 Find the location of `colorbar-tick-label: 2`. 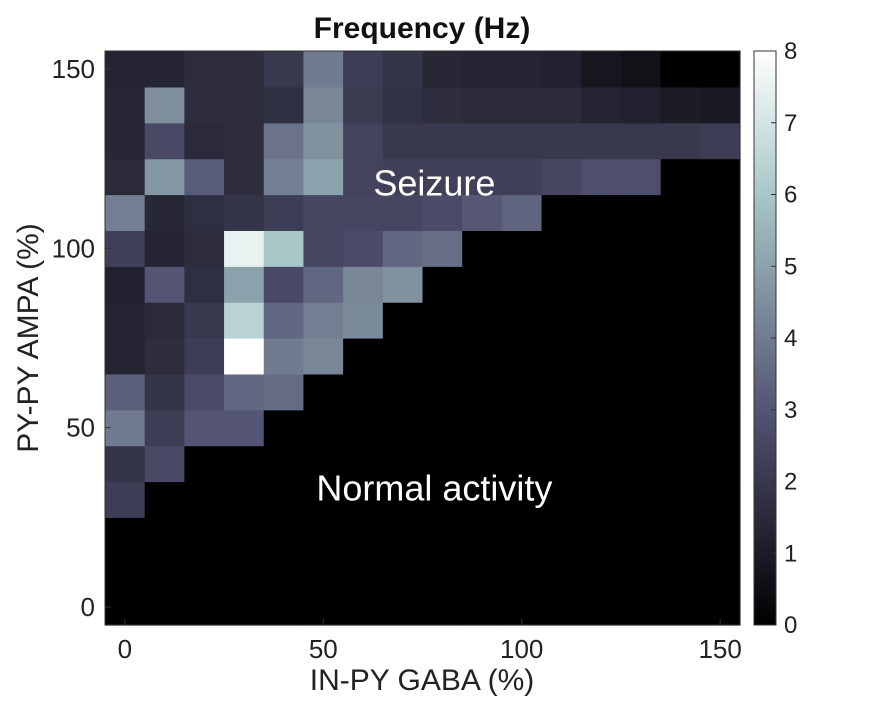

colorbar-tick-label: 2 is located at coordinates (790, 482).